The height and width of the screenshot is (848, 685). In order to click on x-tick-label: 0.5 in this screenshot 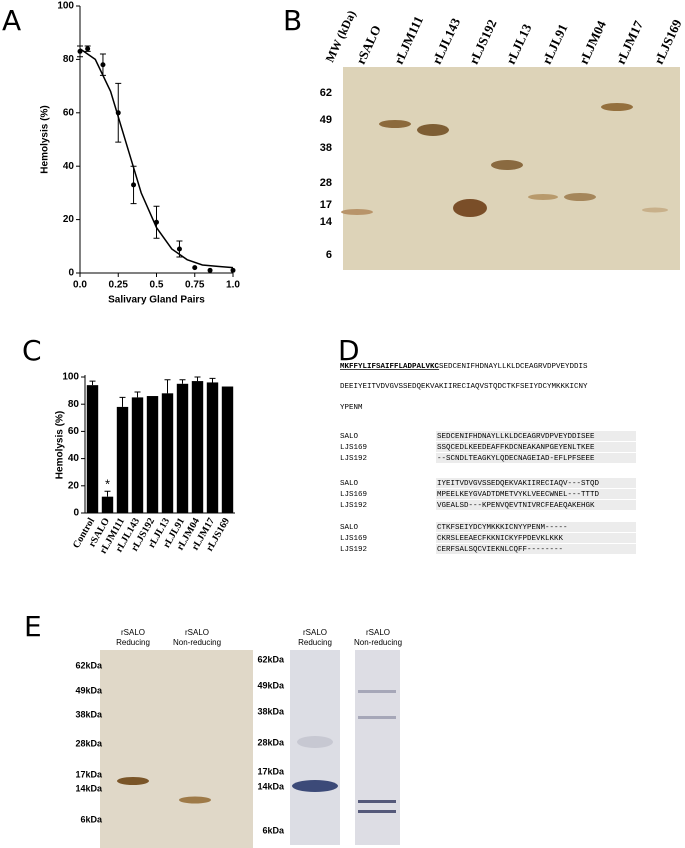, I will do `click(157, 285)`.